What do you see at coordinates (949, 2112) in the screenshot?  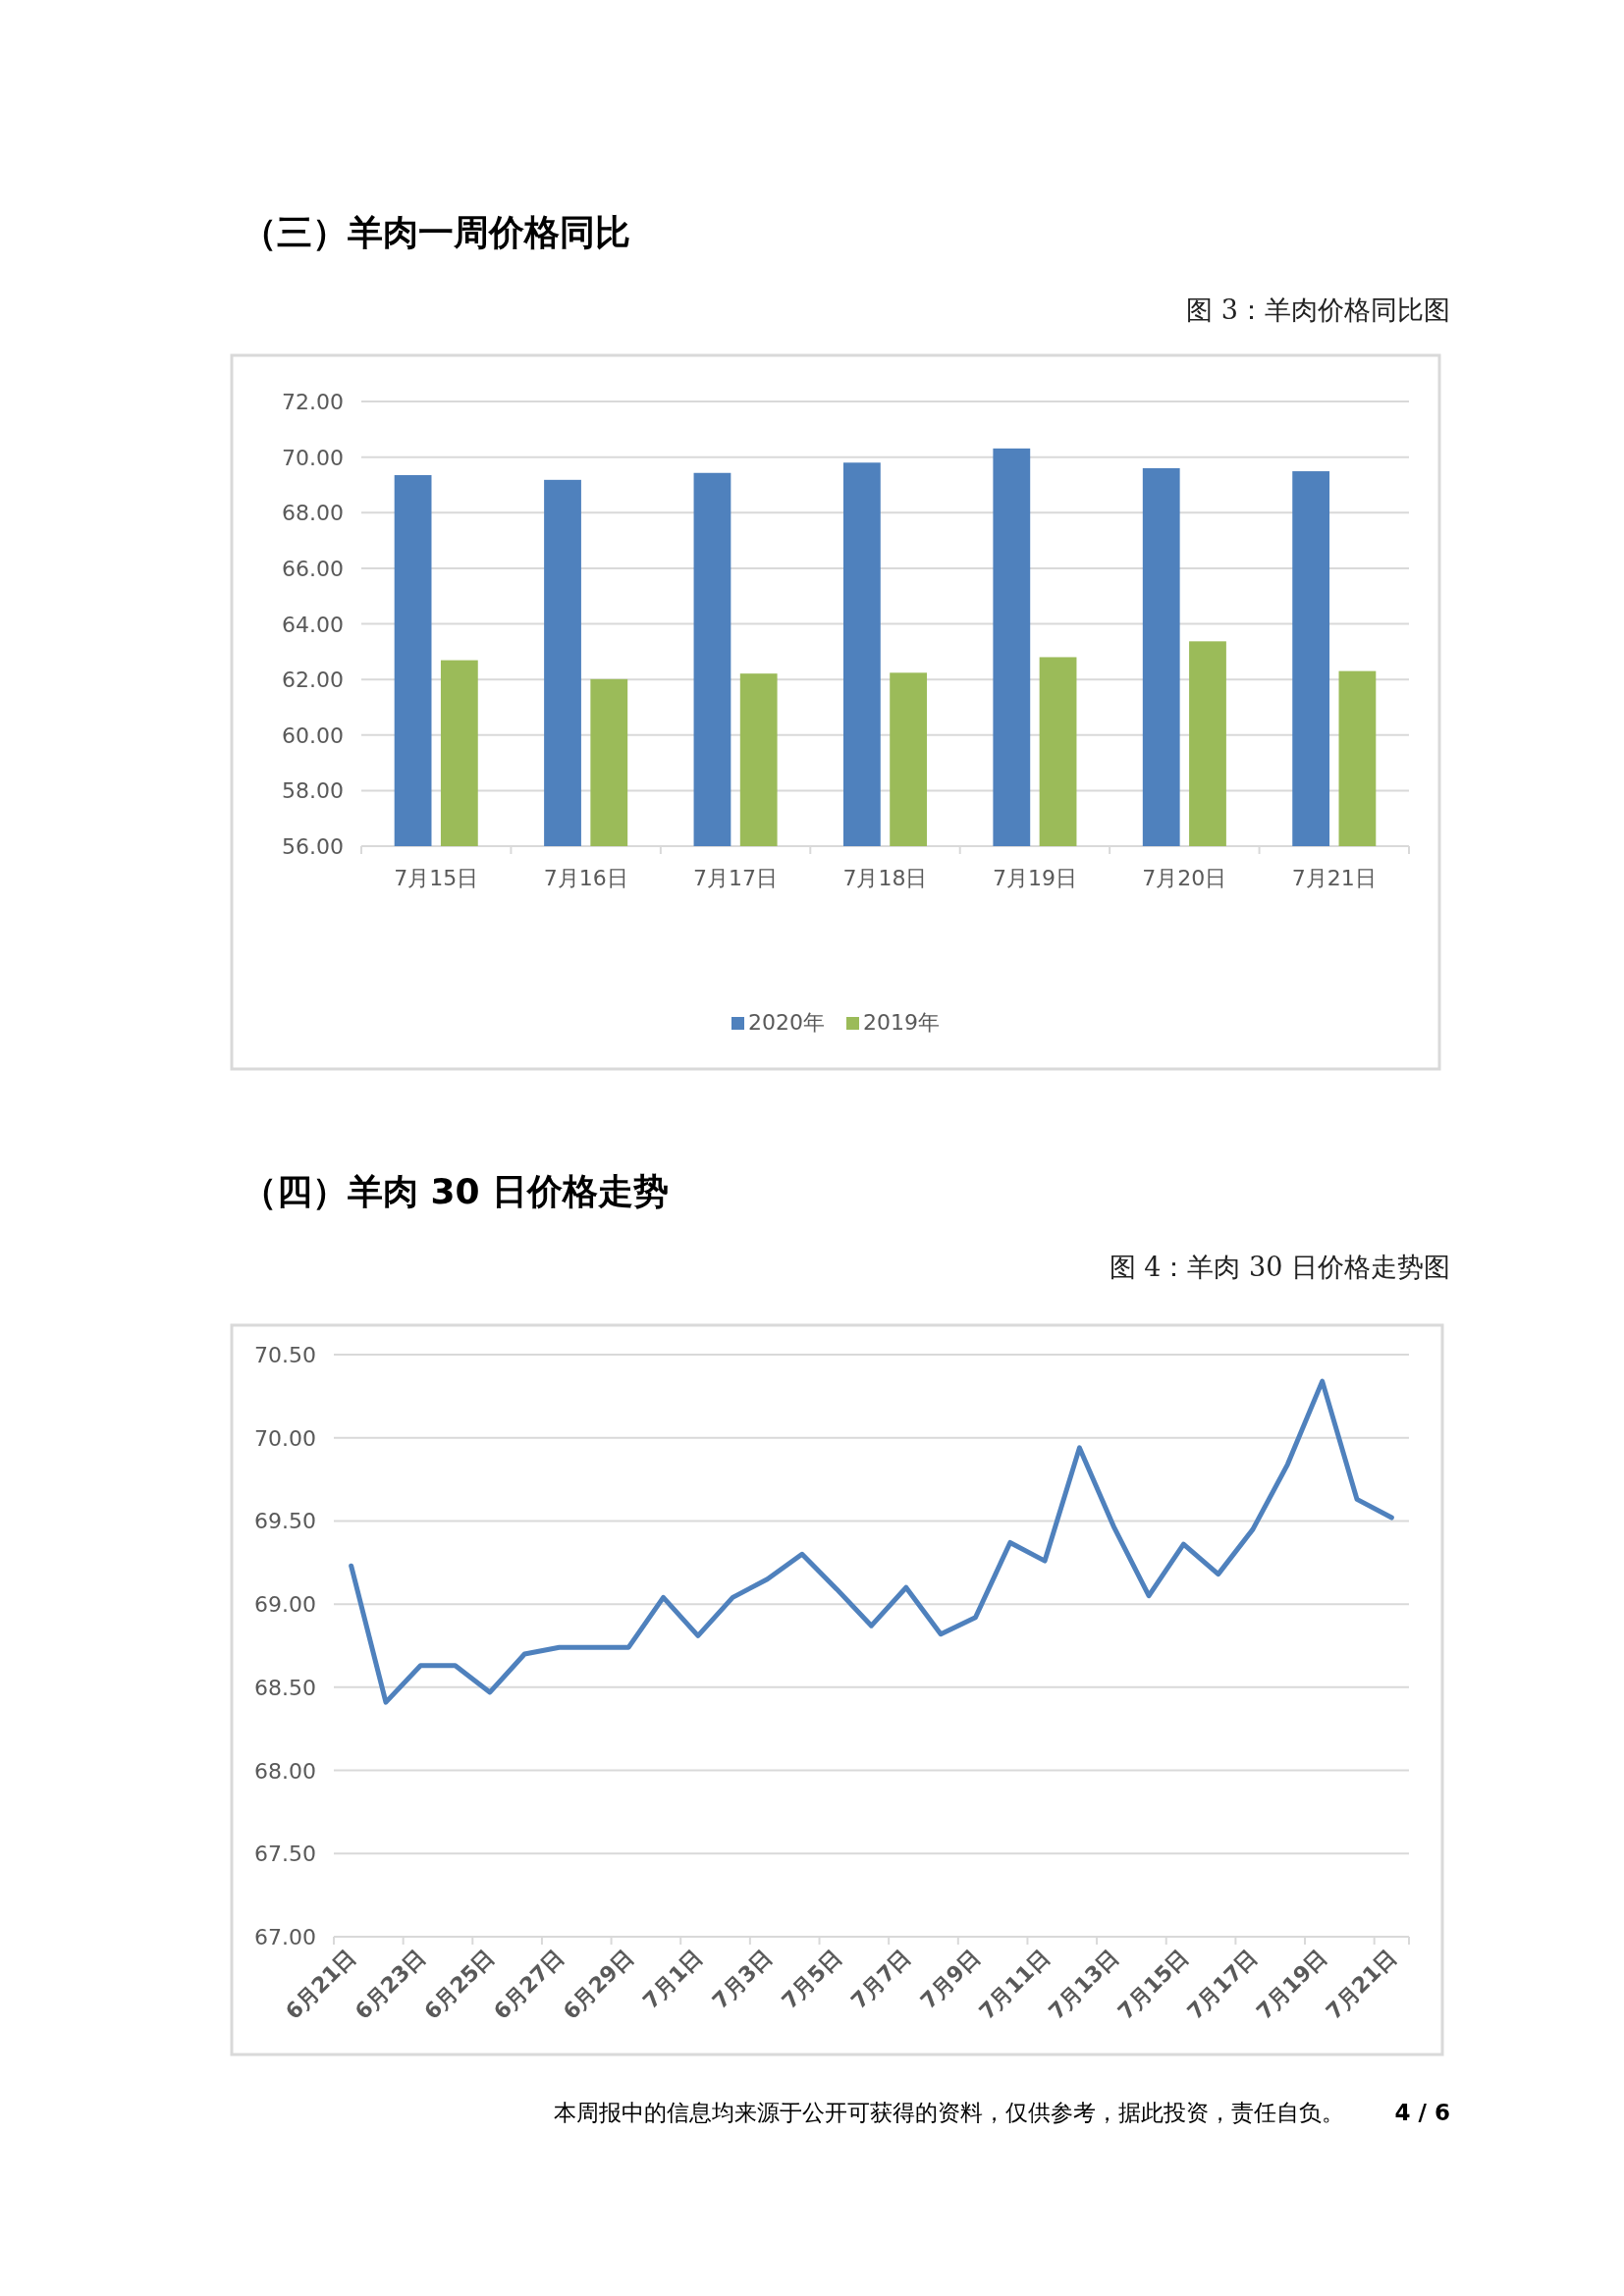 I see `text: 本周报中的信息均来源于公开可获得的资料，仅供参考，据此投资，责任自负。` at bounding box center [949, 2112].